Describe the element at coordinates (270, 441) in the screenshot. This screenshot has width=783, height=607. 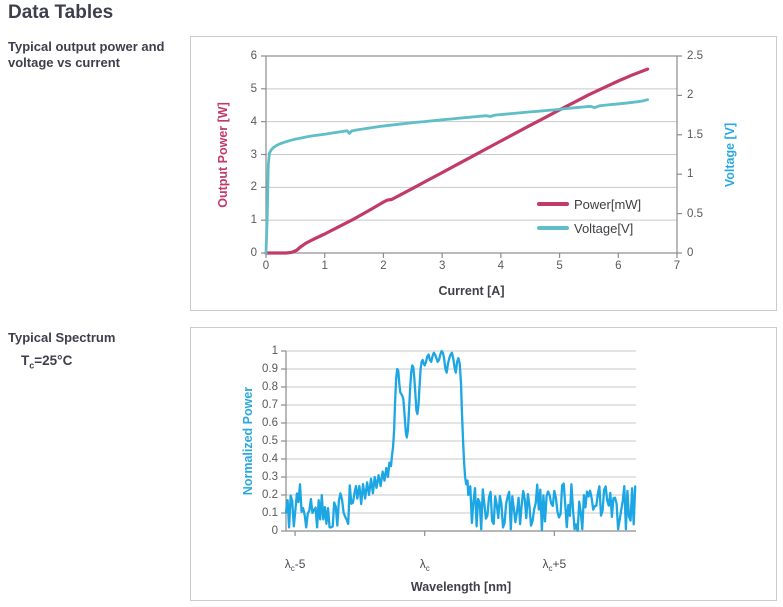
I see `y-tick-label: 0.5` at that location.